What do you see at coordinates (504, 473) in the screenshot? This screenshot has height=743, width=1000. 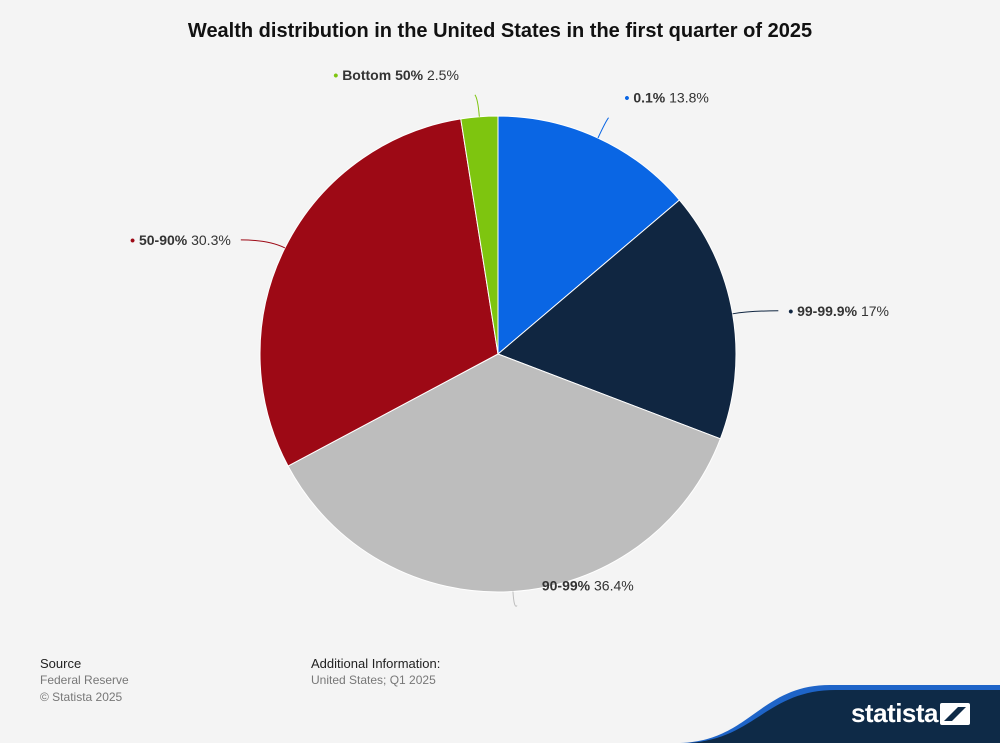 I see `pie-slice-90-99-` at bounding box center [504, 473].